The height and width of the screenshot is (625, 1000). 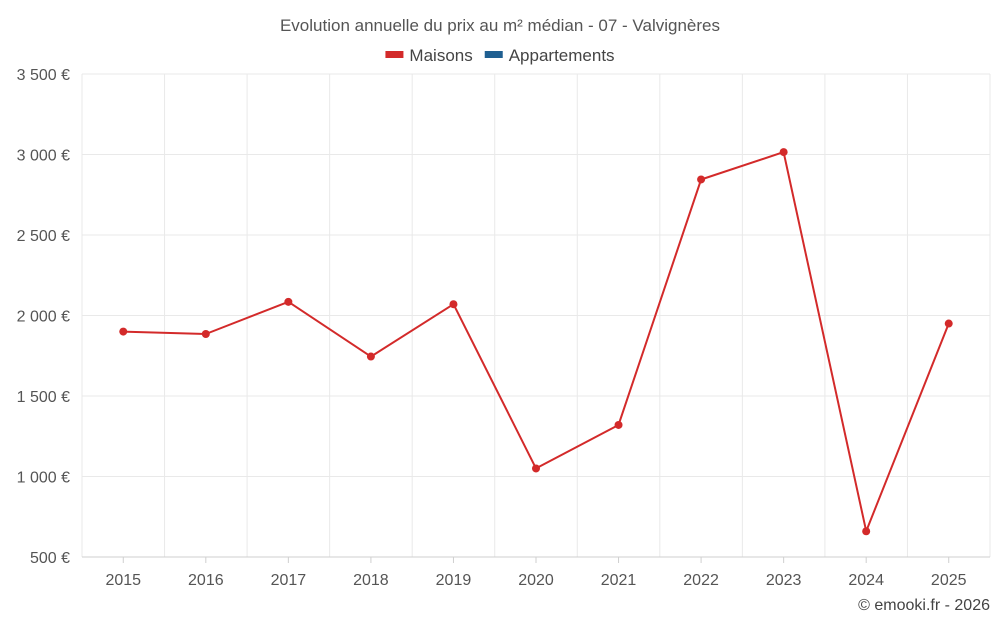 I want to click on x-tick-label: 2024, so click(x=866, y=580).